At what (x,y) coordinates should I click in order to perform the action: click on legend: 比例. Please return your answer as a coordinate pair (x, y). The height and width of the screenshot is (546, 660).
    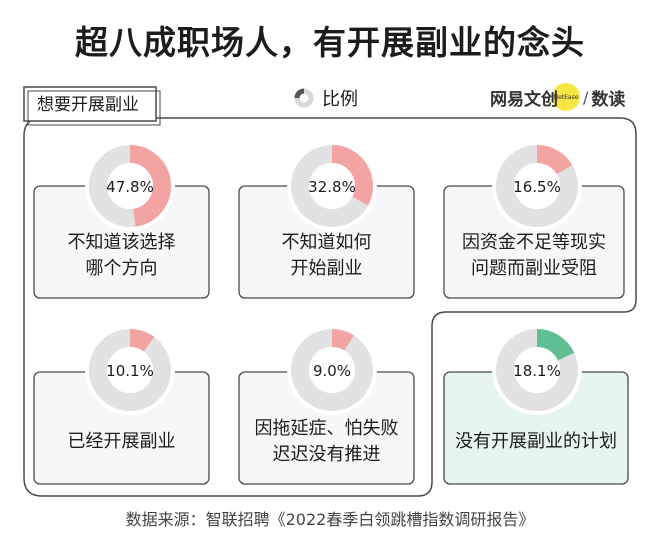
    Looking at the image, I should click on (326, 98).